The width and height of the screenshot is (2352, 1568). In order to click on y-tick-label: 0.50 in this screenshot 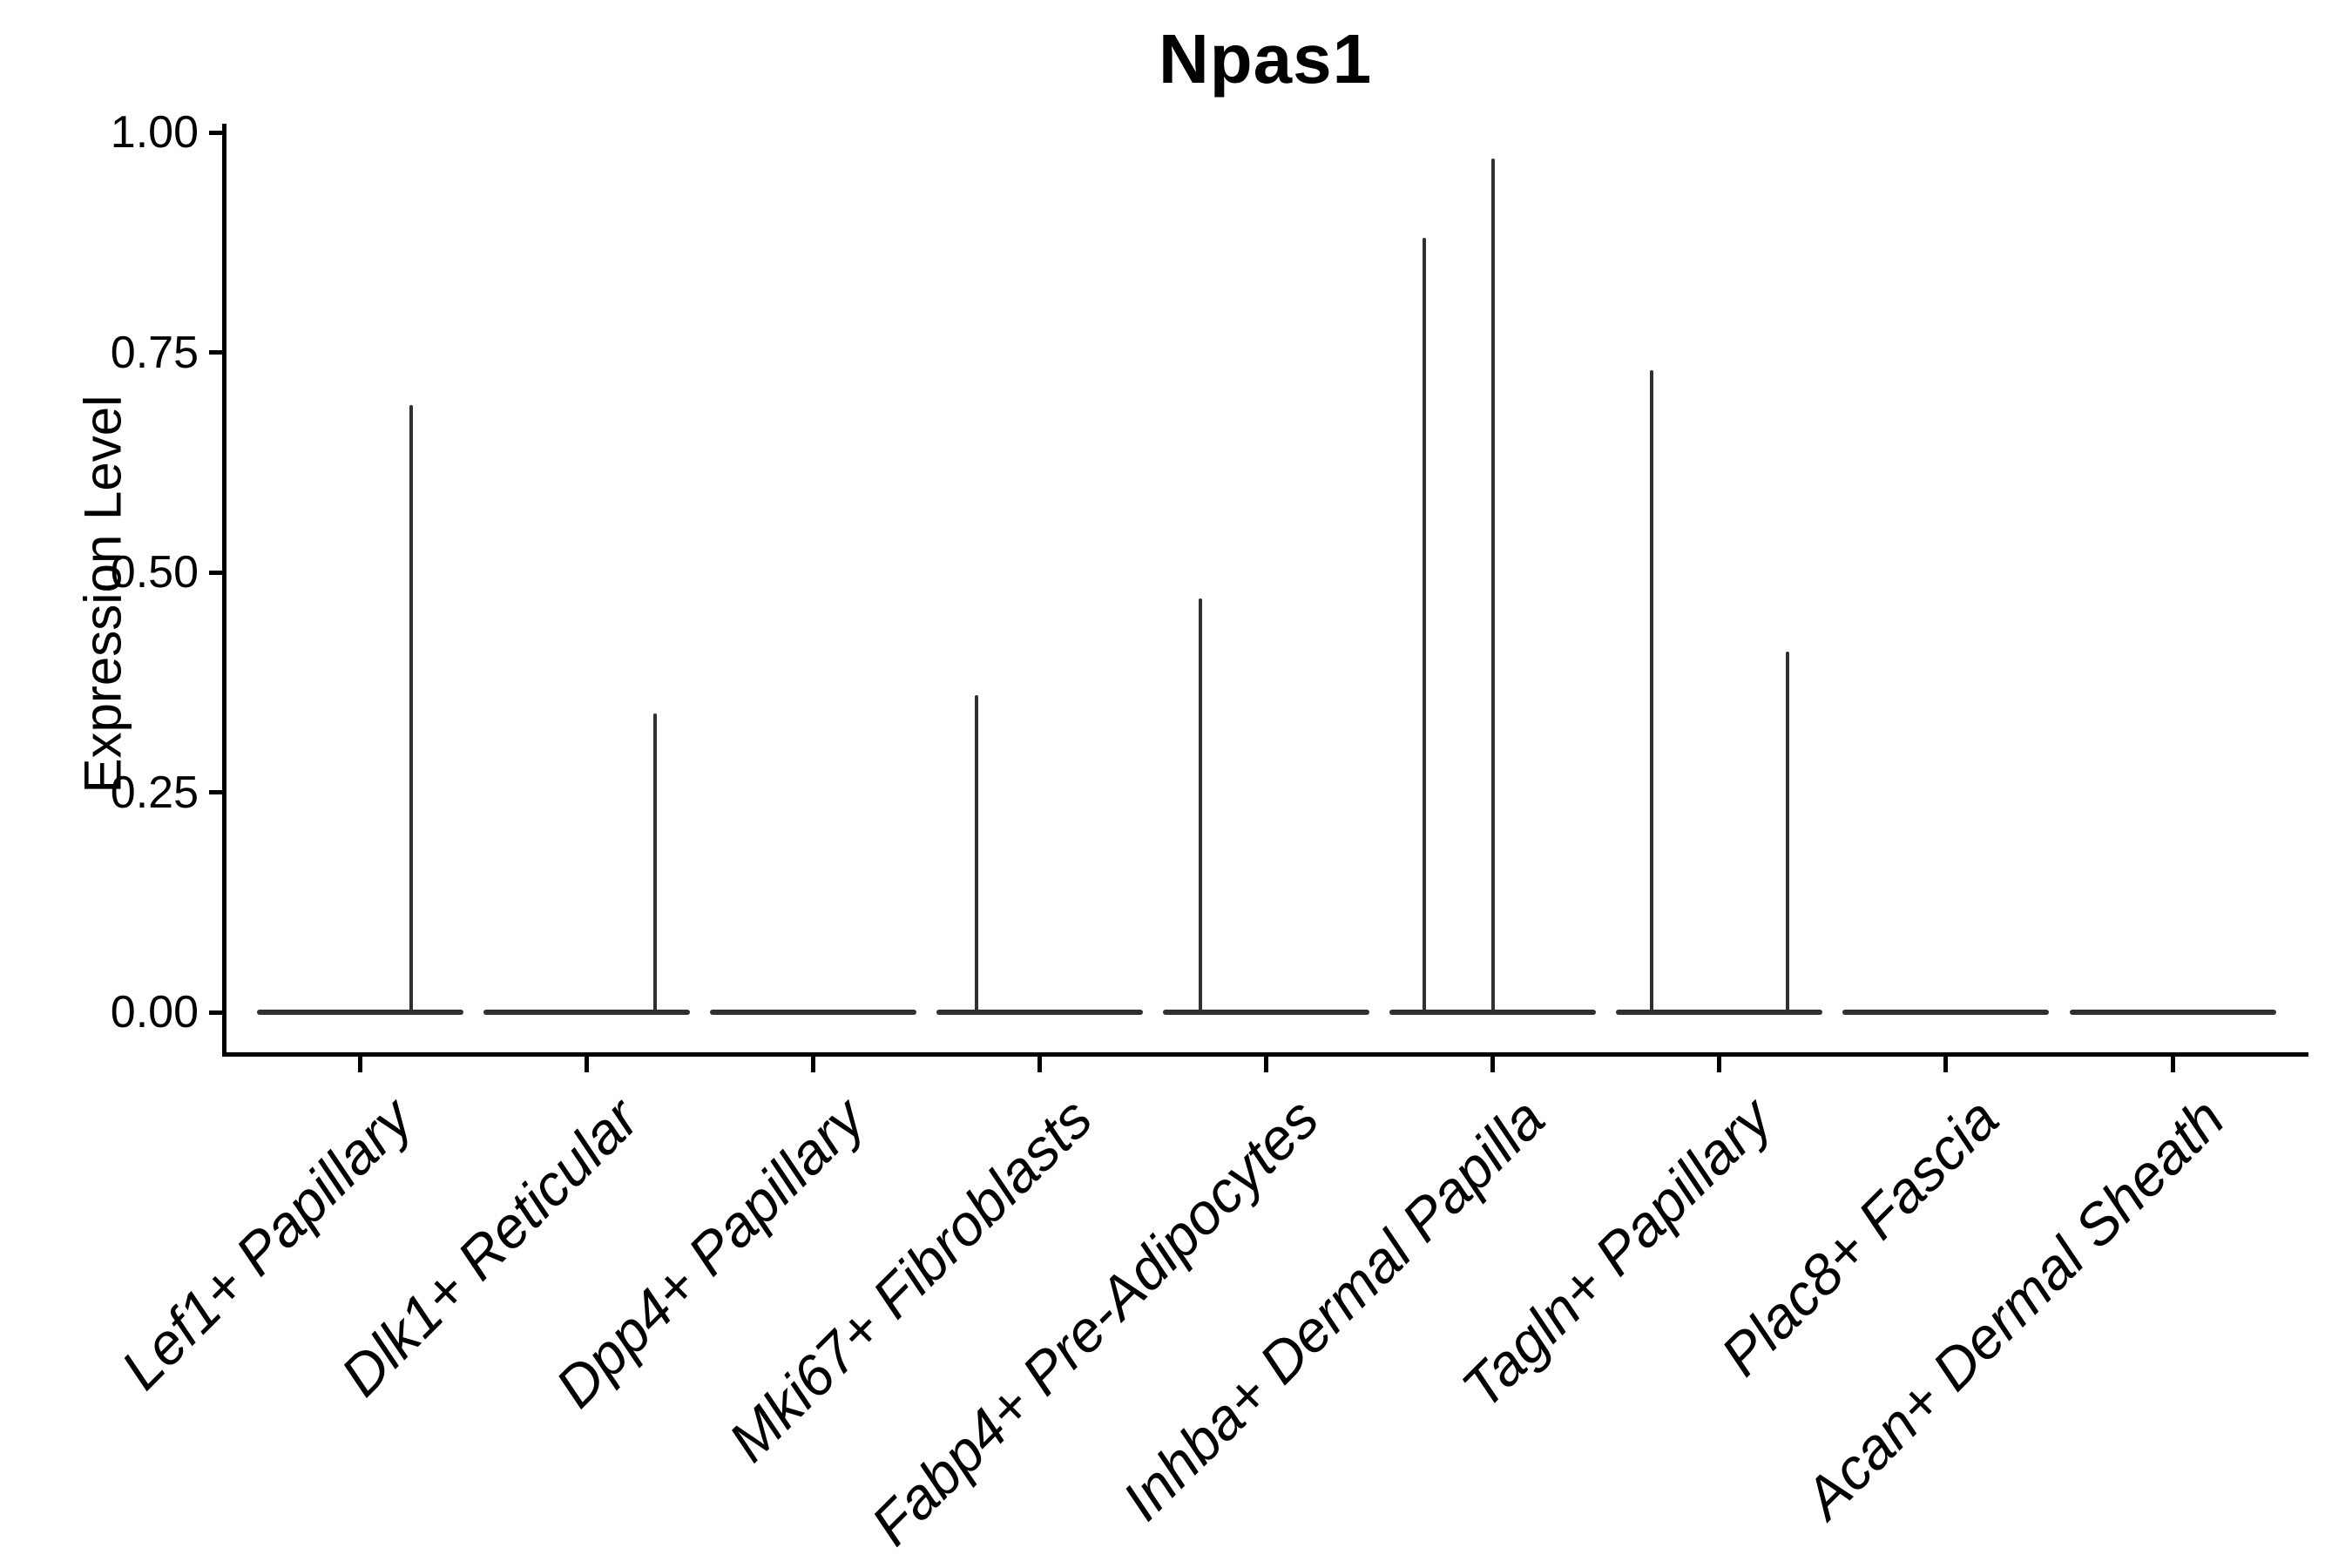, I will do `click(154, 572)`.